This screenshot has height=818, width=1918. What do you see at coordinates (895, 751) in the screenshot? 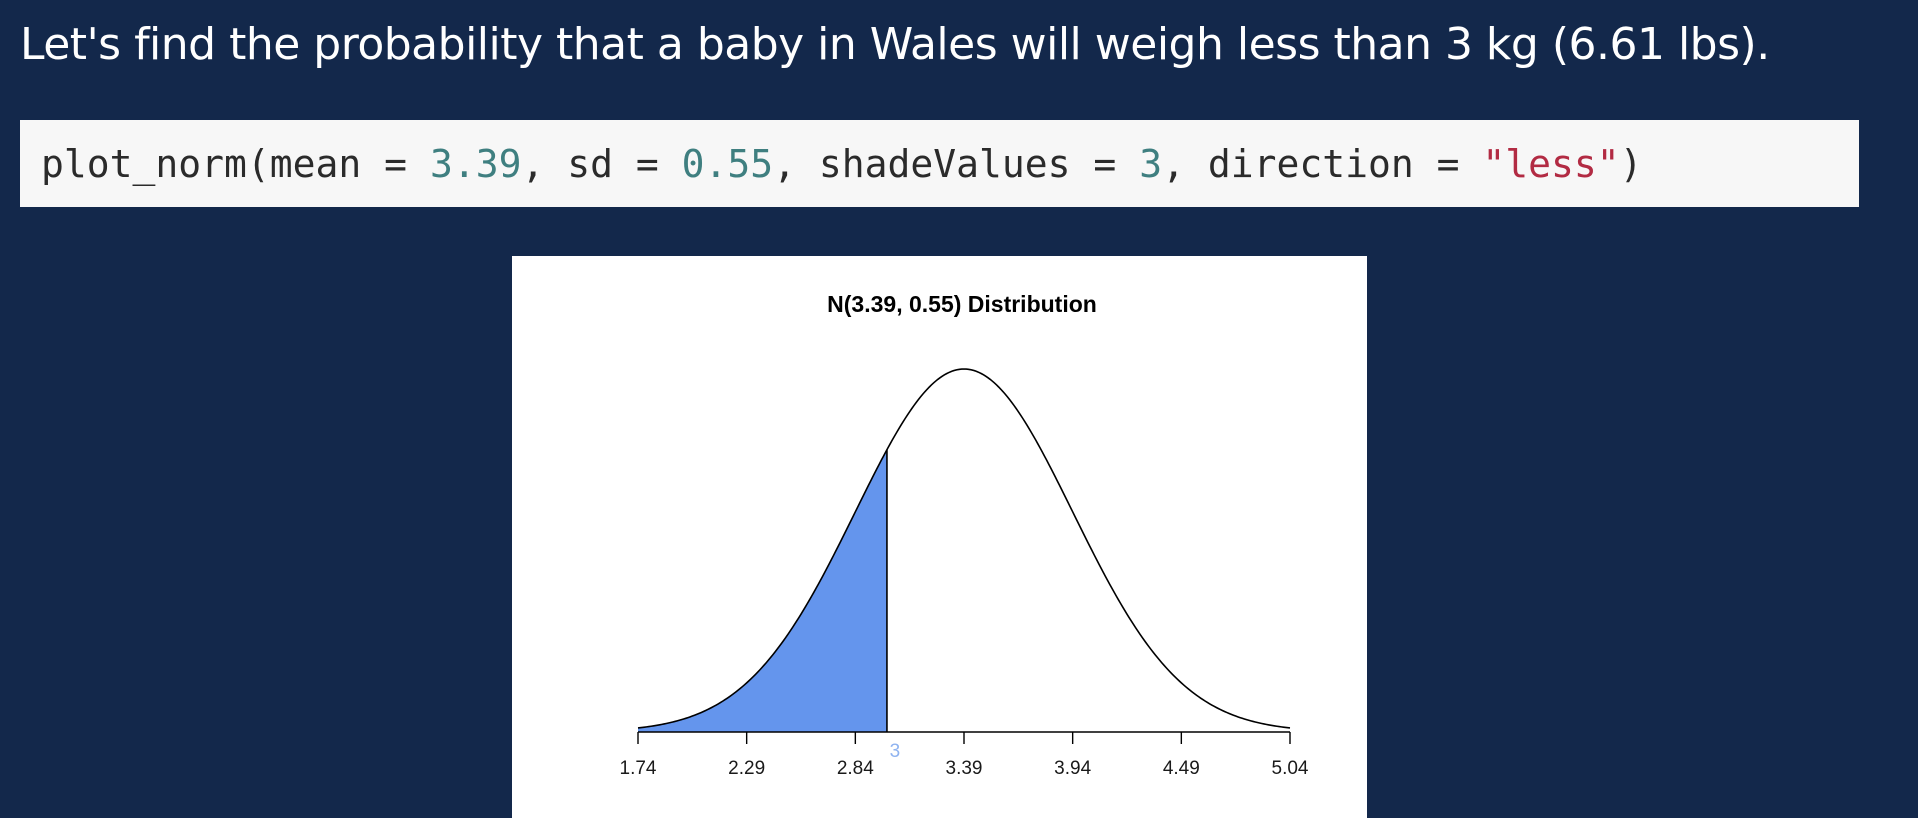
I see `shade-value-label: 3` at bounding box center [895, 751].